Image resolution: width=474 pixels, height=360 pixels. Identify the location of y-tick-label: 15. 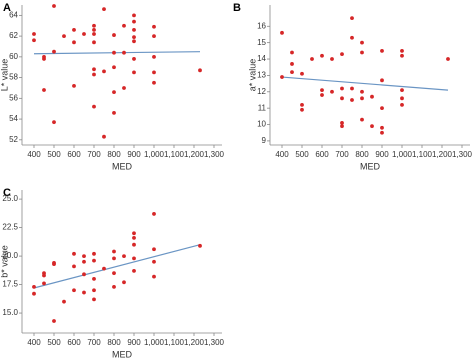
(261, 42).